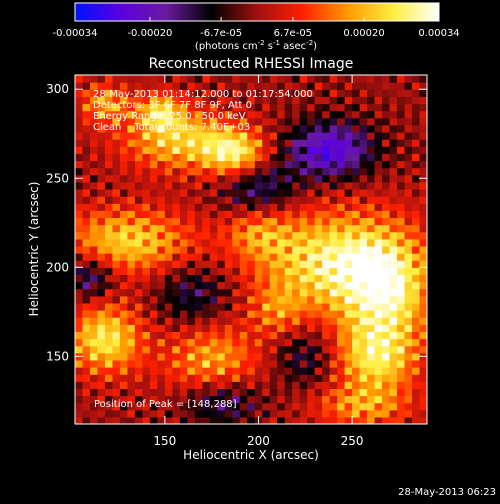 This screenshot has height=504, width=500. What do you see at coordinates (171, 127) in the screenshot?
I see `annotation-clean-counts: Clean Total counts: 7.40E+03` at bounding box center [171, 127].